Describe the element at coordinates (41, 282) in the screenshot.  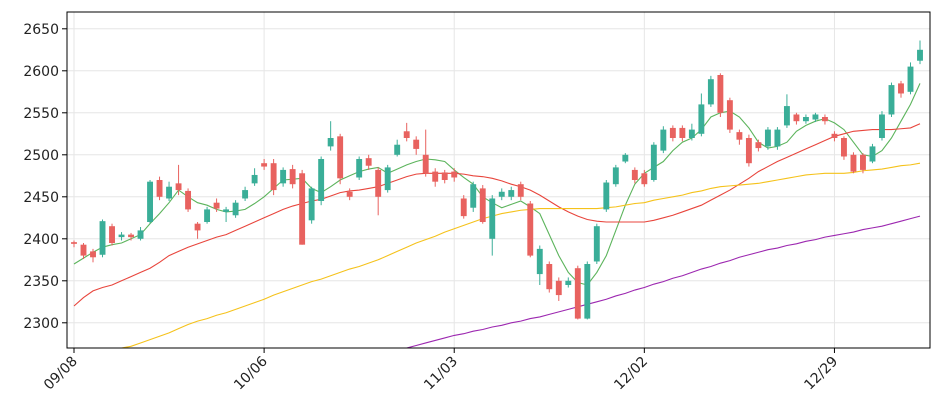
I see `y-tick-label: 2350` at that location.